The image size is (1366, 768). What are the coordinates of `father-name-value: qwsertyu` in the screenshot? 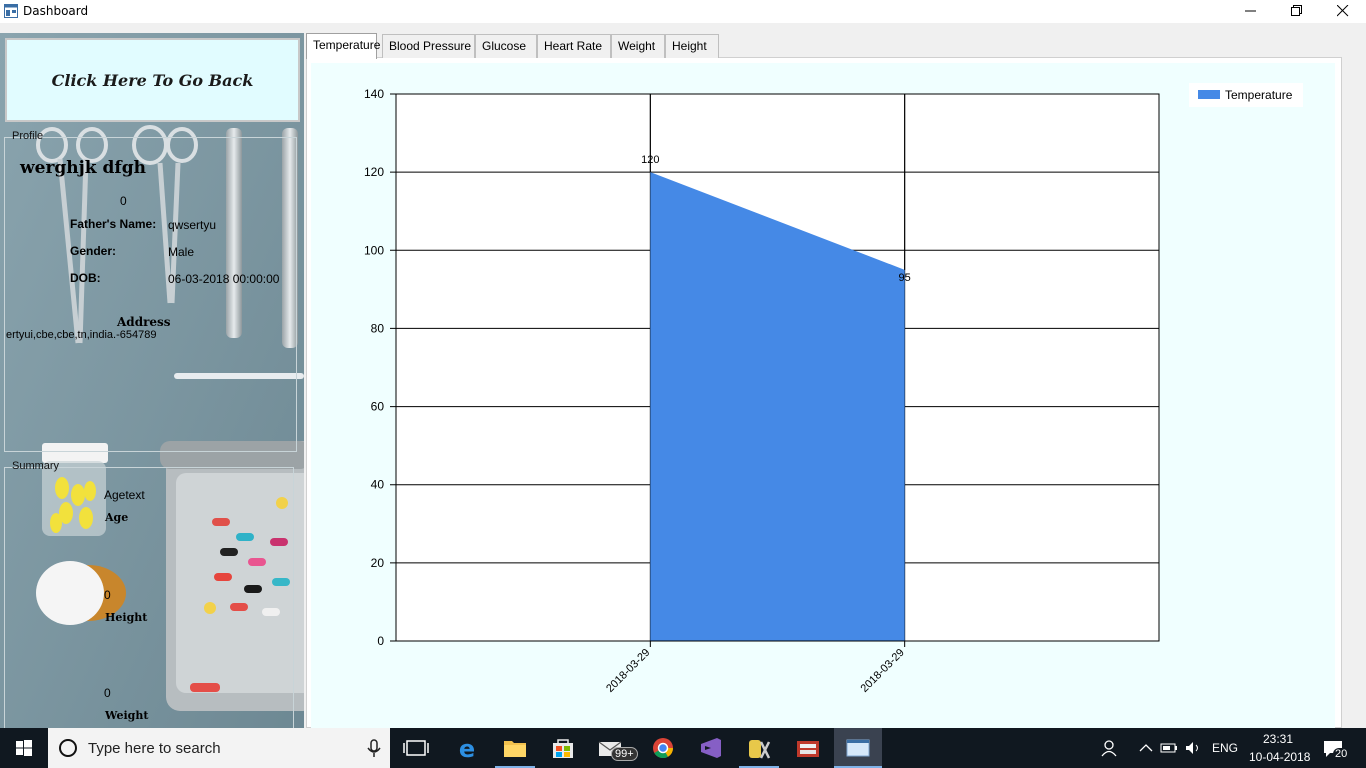 It's located at (192, 225).